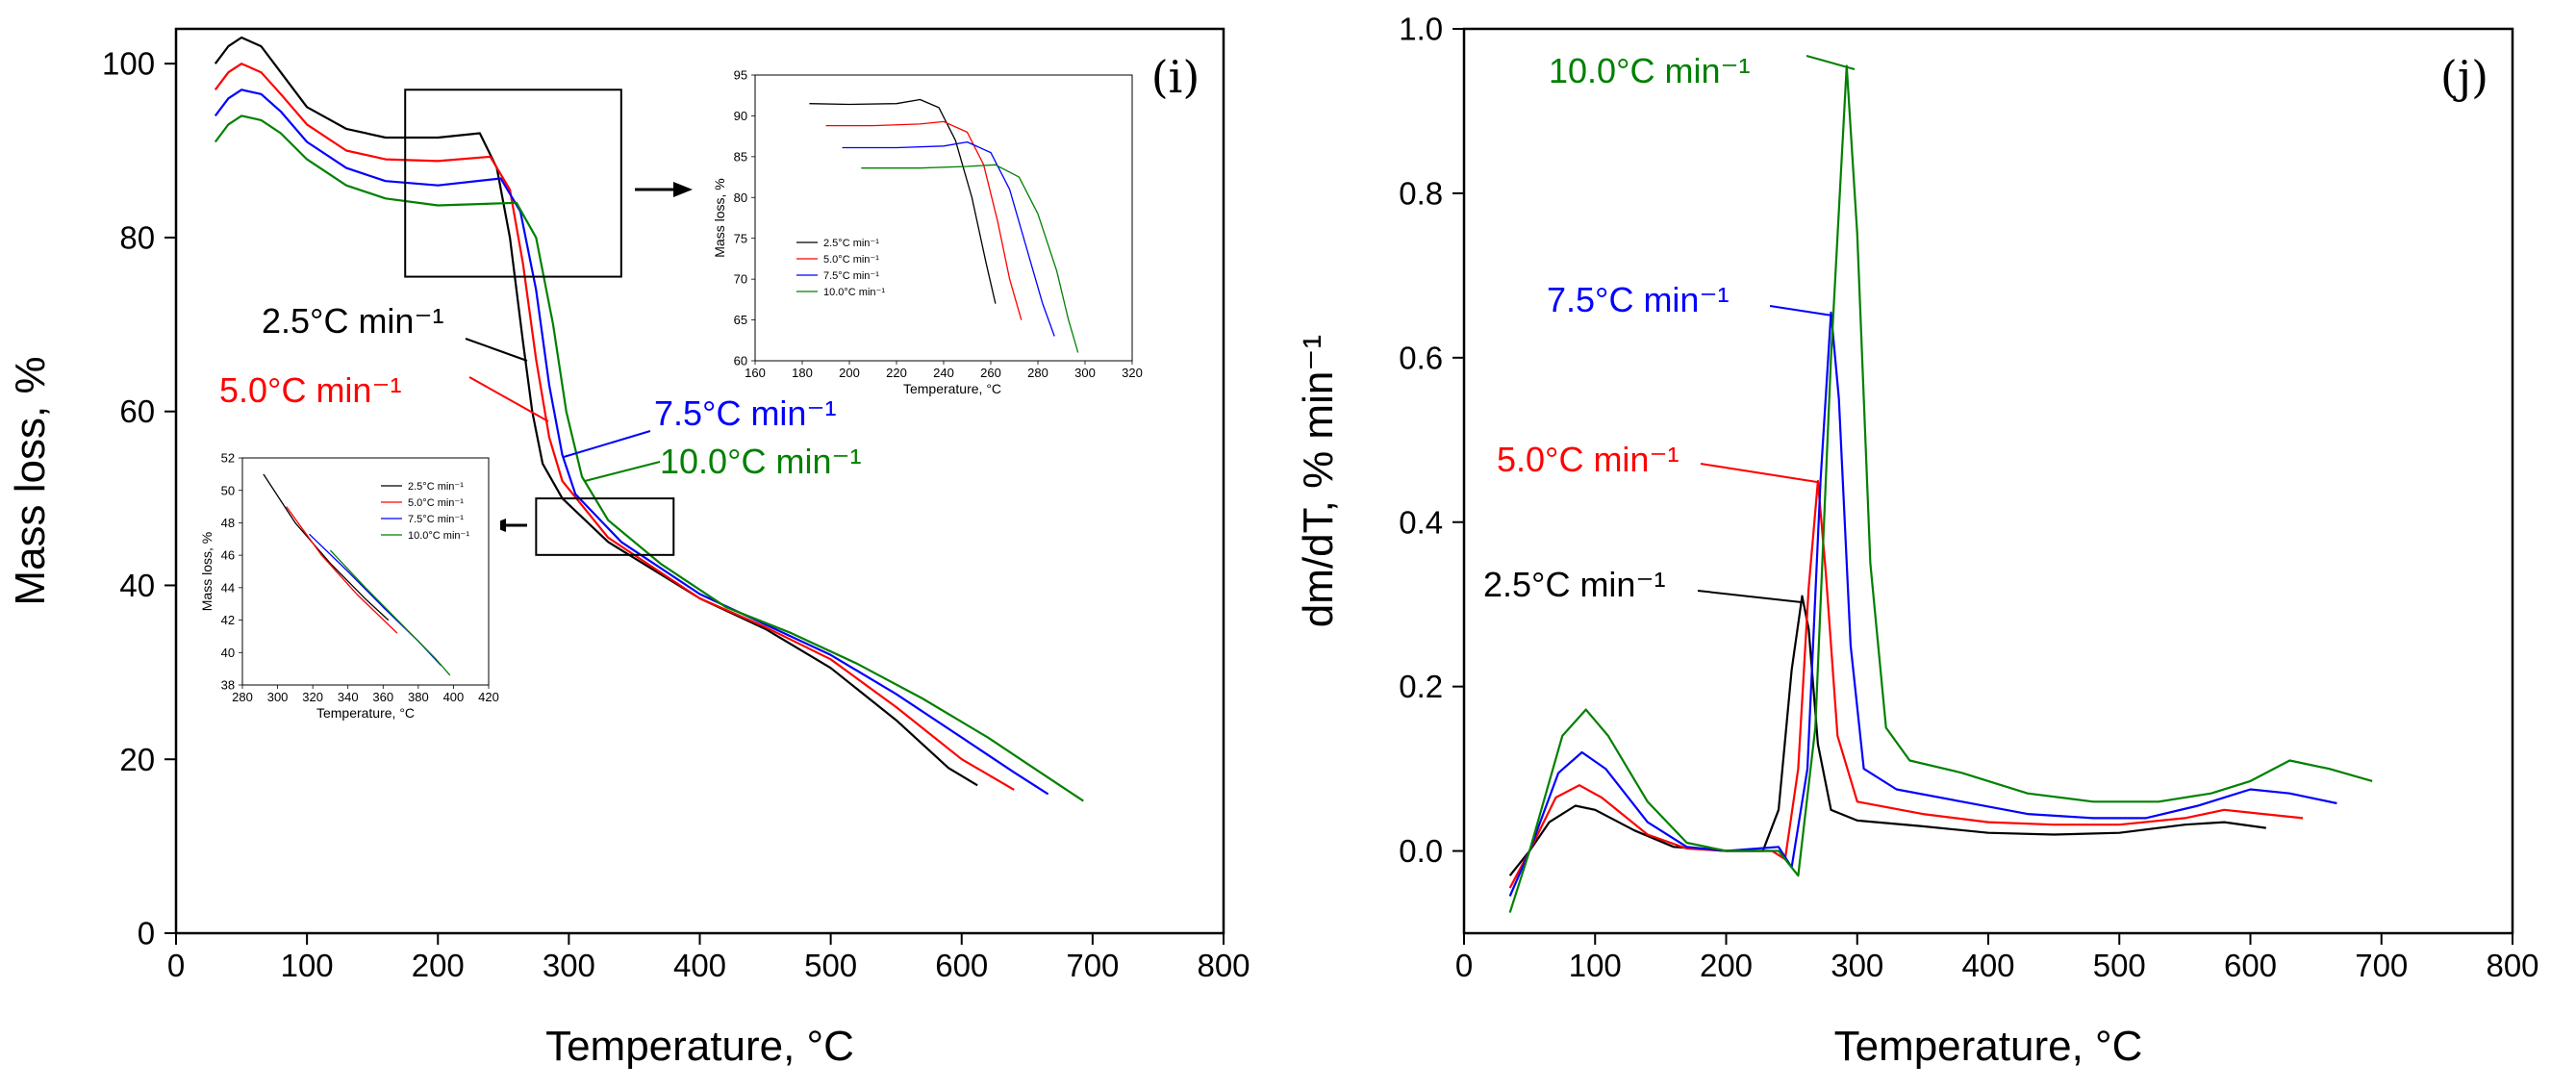 This screenshot has height=1090, width=2576. I want to click on inset-y-tick-label: 38, so click(228, 685).